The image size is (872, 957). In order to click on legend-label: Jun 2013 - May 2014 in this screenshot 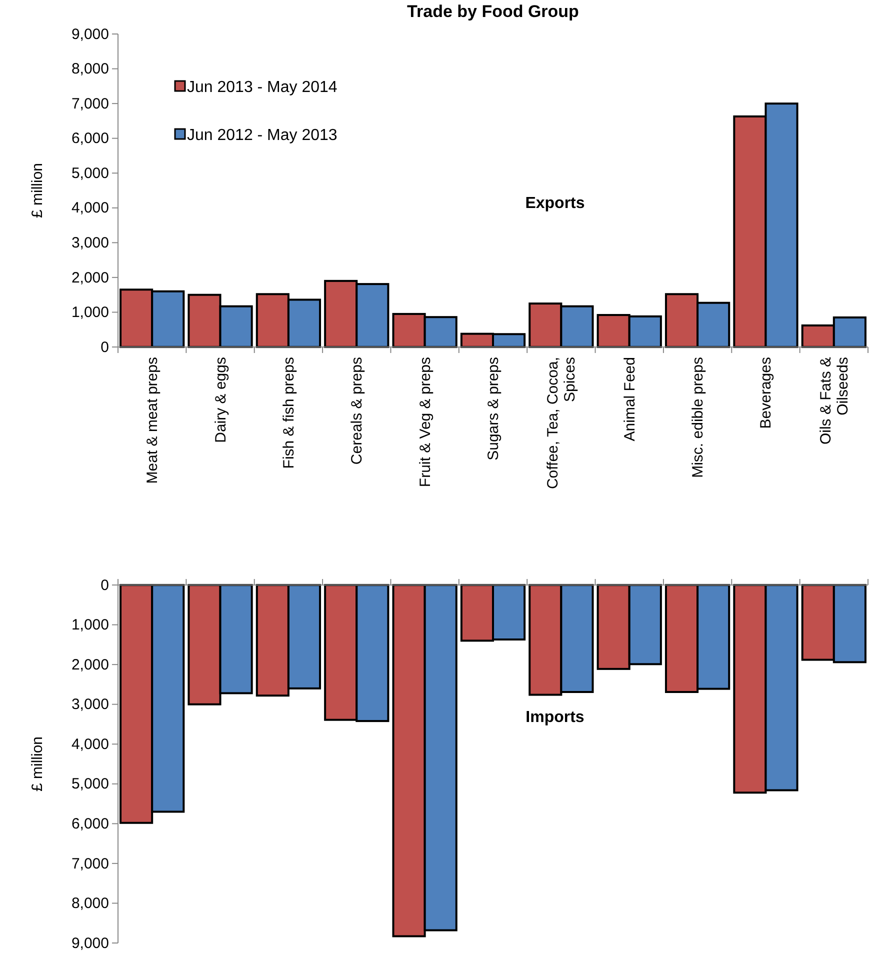, I will do `click(262, 87)`.